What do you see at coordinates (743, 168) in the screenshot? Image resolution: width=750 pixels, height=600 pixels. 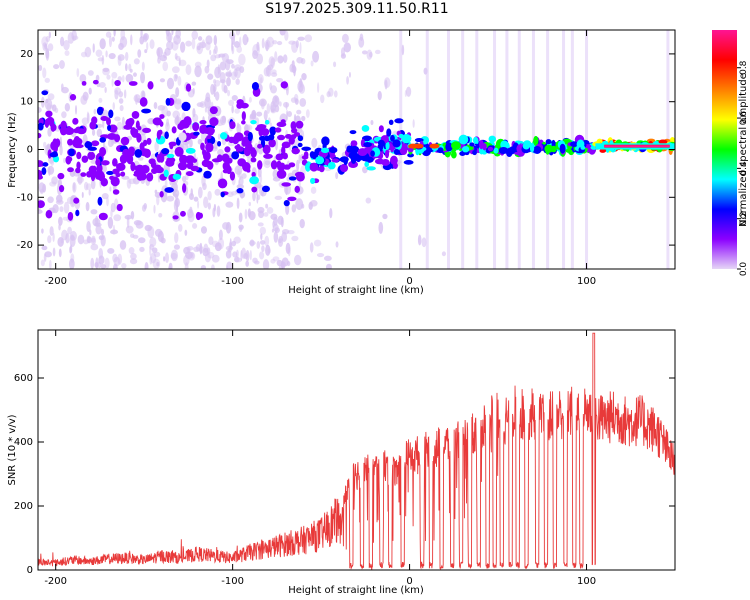 I see `colorbar-ticks: 0.0 0.2 0.4 0.6 0.8` at bounding box center [743, 168].